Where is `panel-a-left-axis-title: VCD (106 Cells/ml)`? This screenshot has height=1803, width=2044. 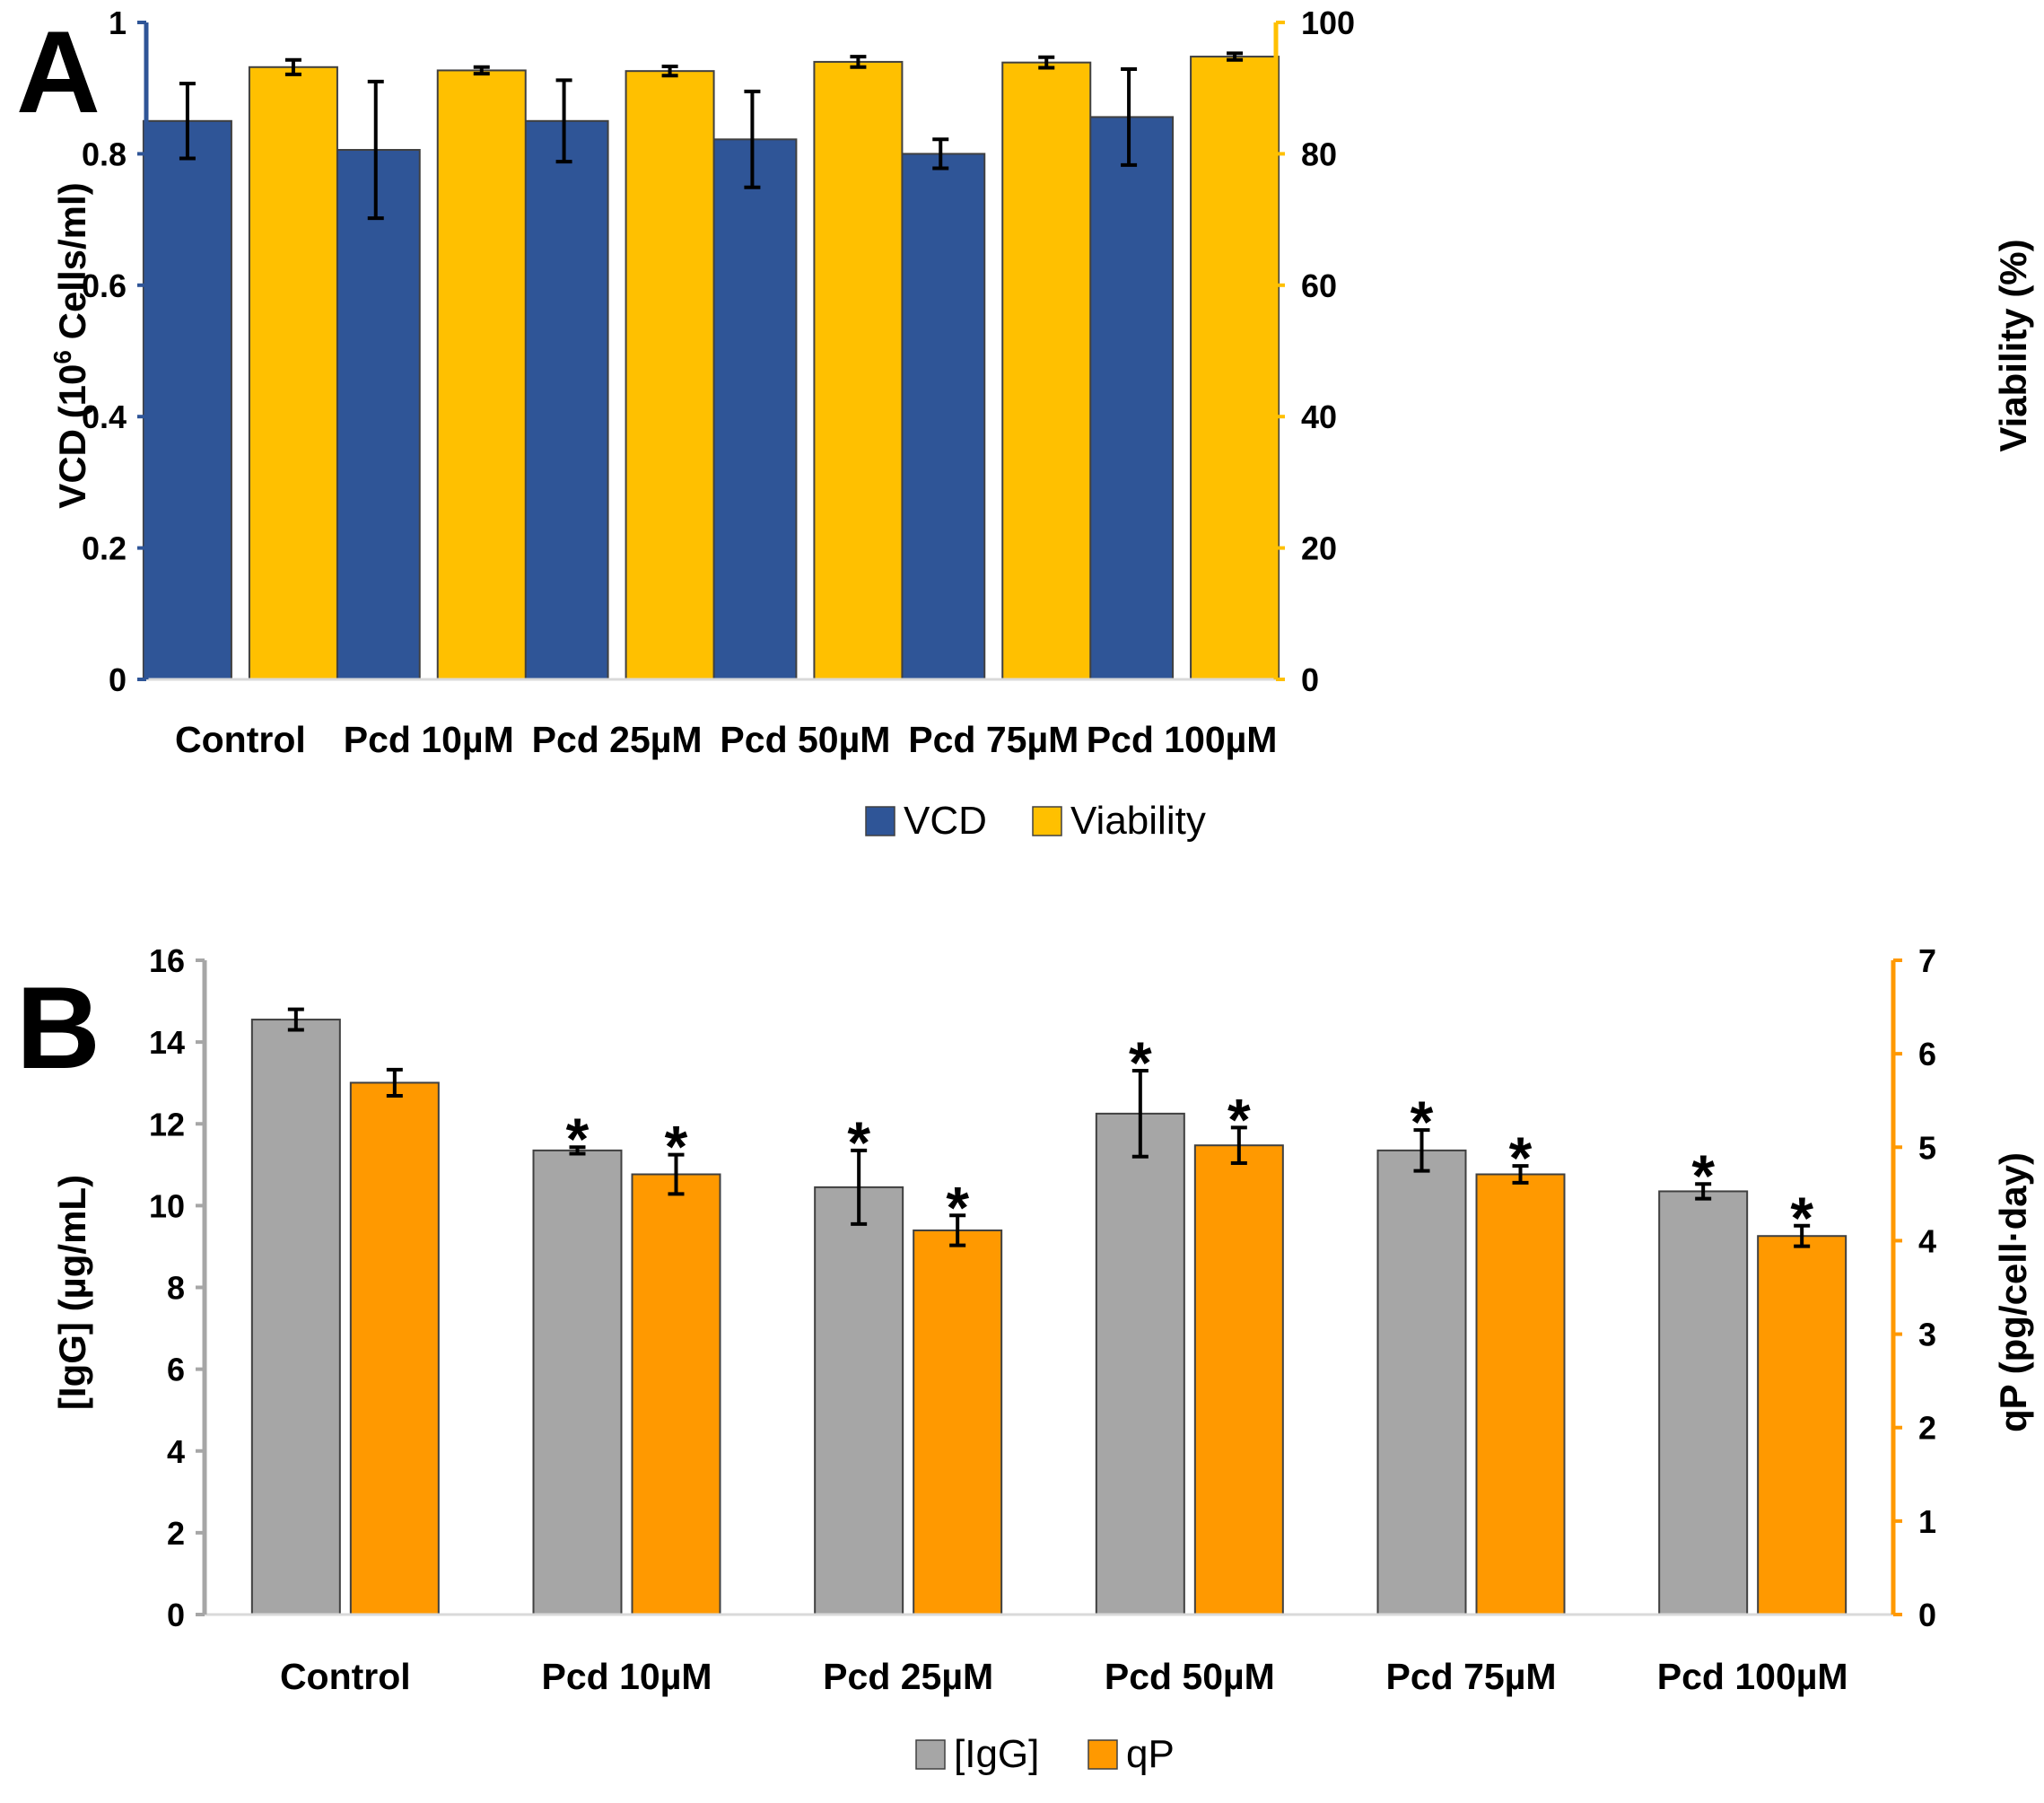
panel-a-left-axis-title: VCD (106 Cells/ml) is located at coordinates (70, 345).